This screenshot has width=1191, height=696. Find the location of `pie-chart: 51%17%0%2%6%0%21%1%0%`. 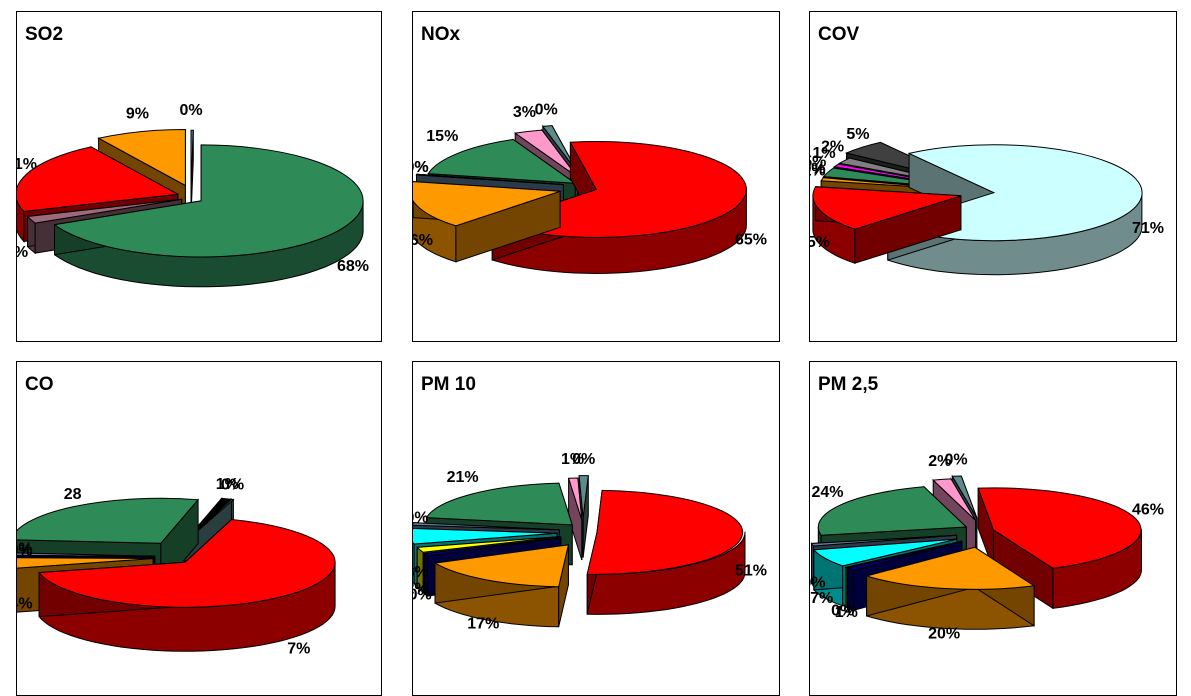

pie-chart: 51%17%0%2%6%0%21%1%0% is located at coordinates (590, 541).